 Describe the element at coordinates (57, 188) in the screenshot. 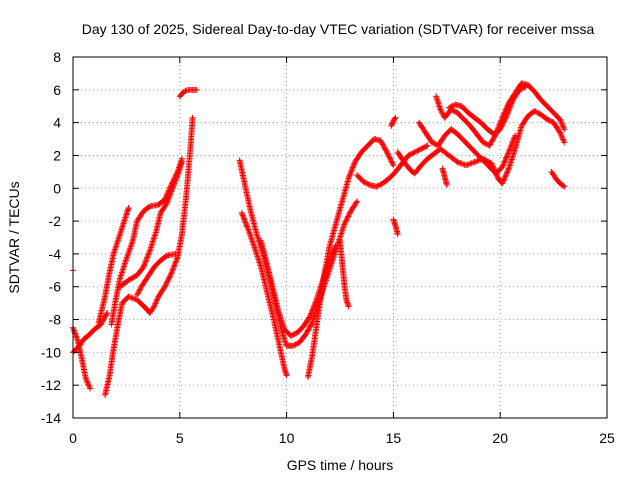

I see `y-tick-label: 0` at that location.